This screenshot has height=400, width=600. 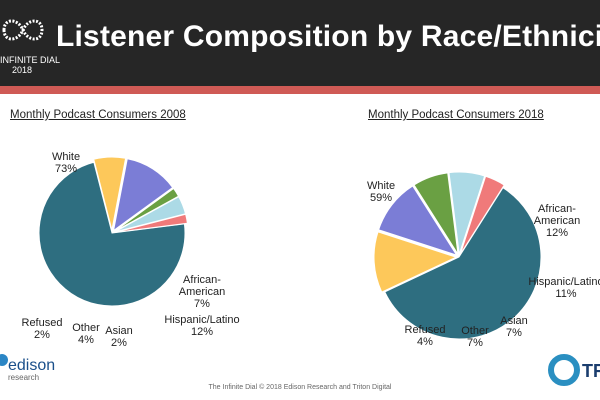 I want to click on page-title: Listener Composition by Race/Ethnicity, so click(x=328, y=36).